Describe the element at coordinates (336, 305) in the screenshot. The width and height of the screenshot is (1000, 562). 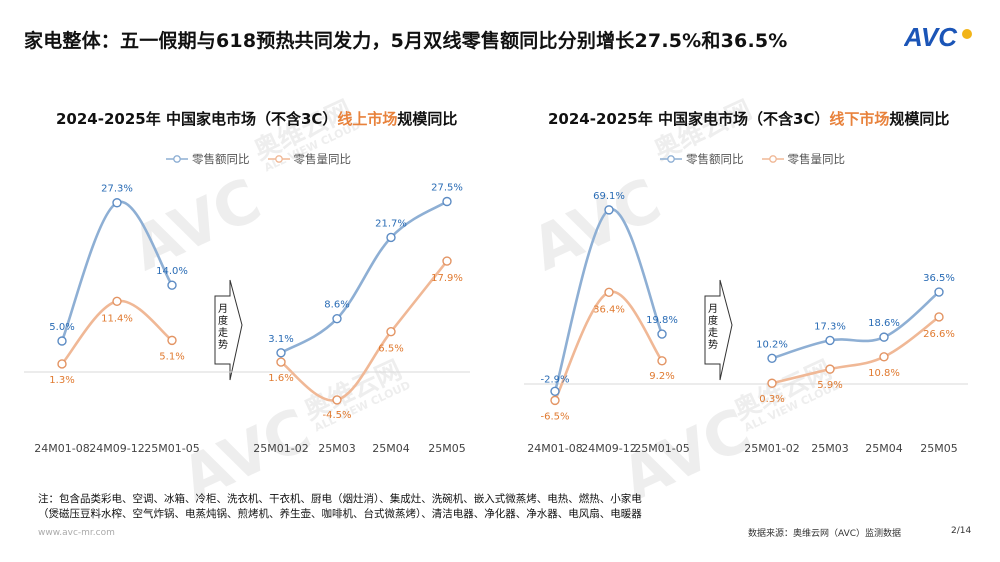
I see `data-label-amount: 8.6%` at that location.